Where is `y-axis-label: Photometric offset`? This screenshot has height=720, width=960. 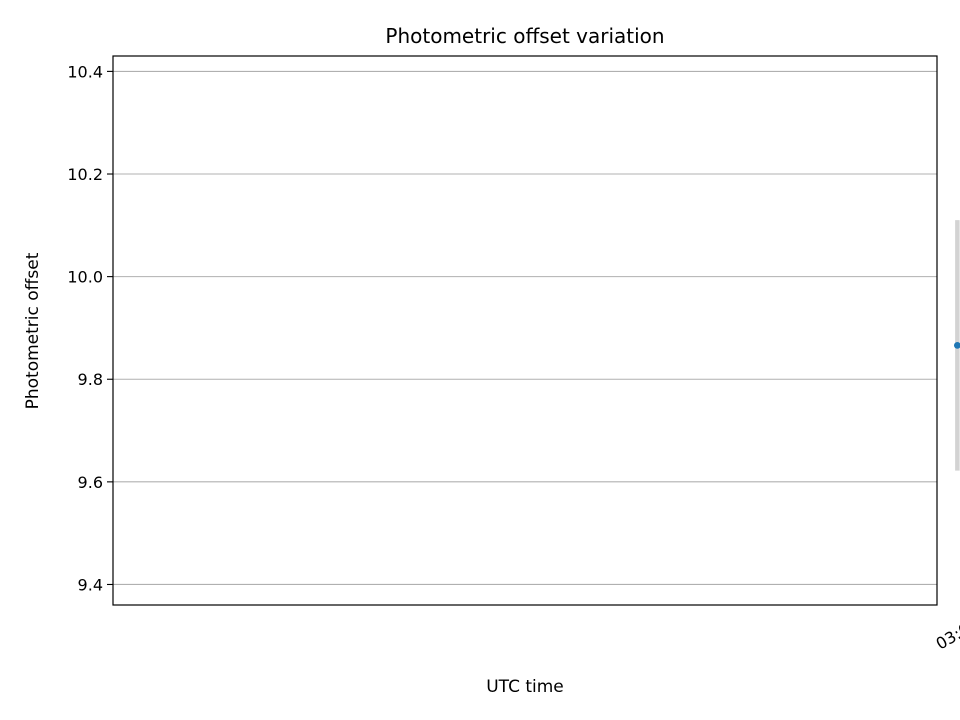 y-axis-label: Photometric offset is located at coordinates (33, 330).